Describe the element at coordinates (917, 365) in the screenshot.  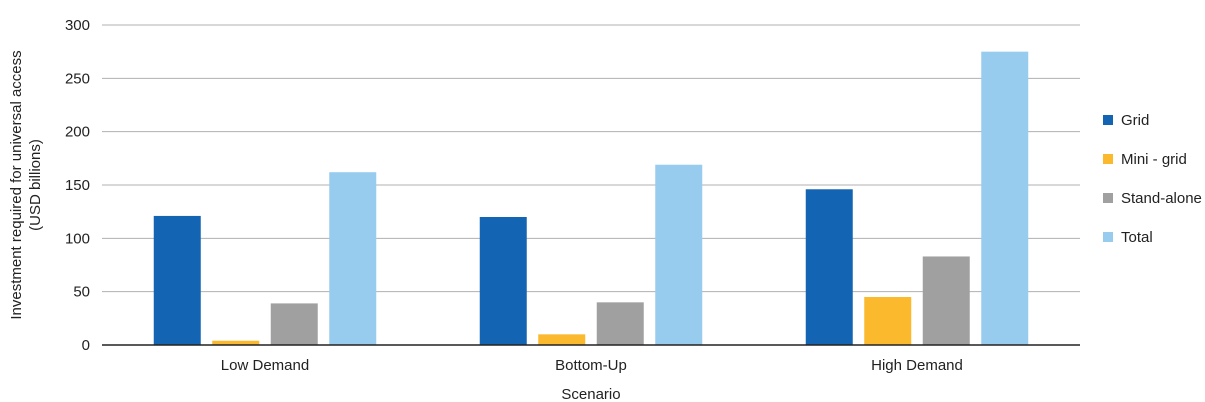
I see `x-tick-label: High Demand` at that location.